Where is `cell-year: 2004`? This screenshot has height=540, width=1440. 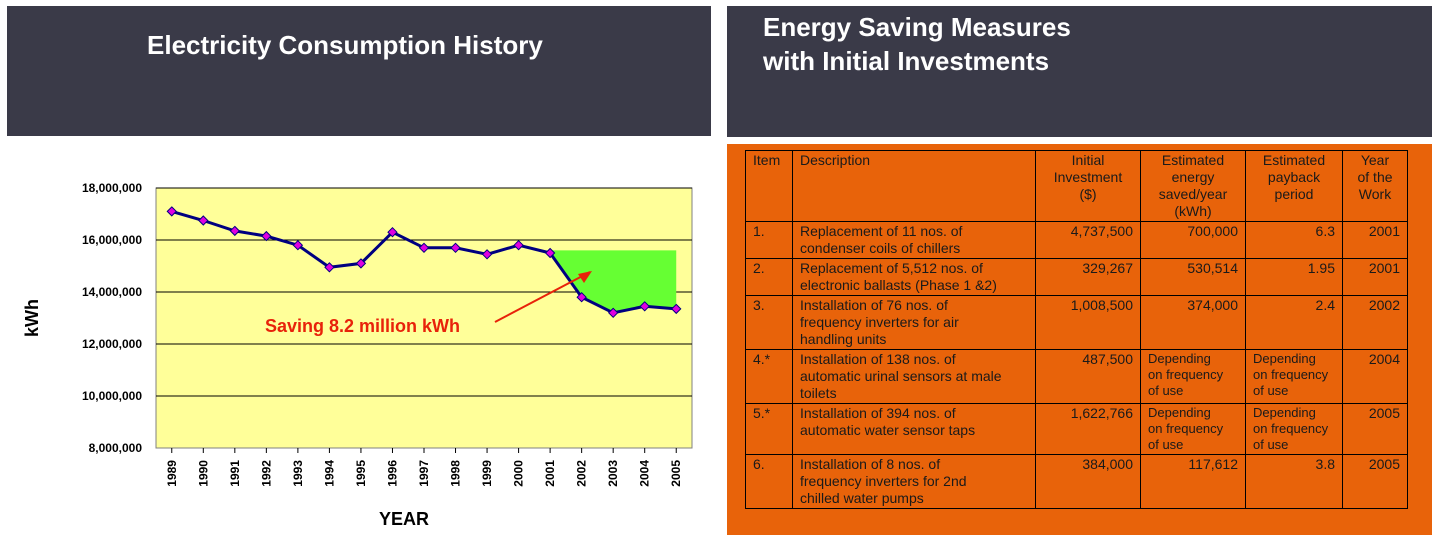
cell-year: 2004 is located at coordinates (1375, 376).